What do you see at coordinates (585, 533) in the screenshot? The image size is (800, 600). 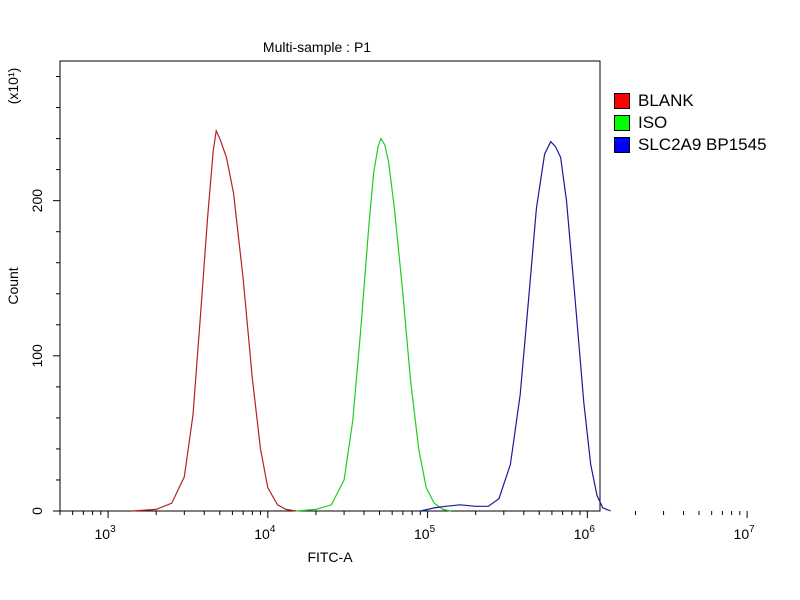 I see `x-tick-label: 10⁶` at bounding box center [585, 533].